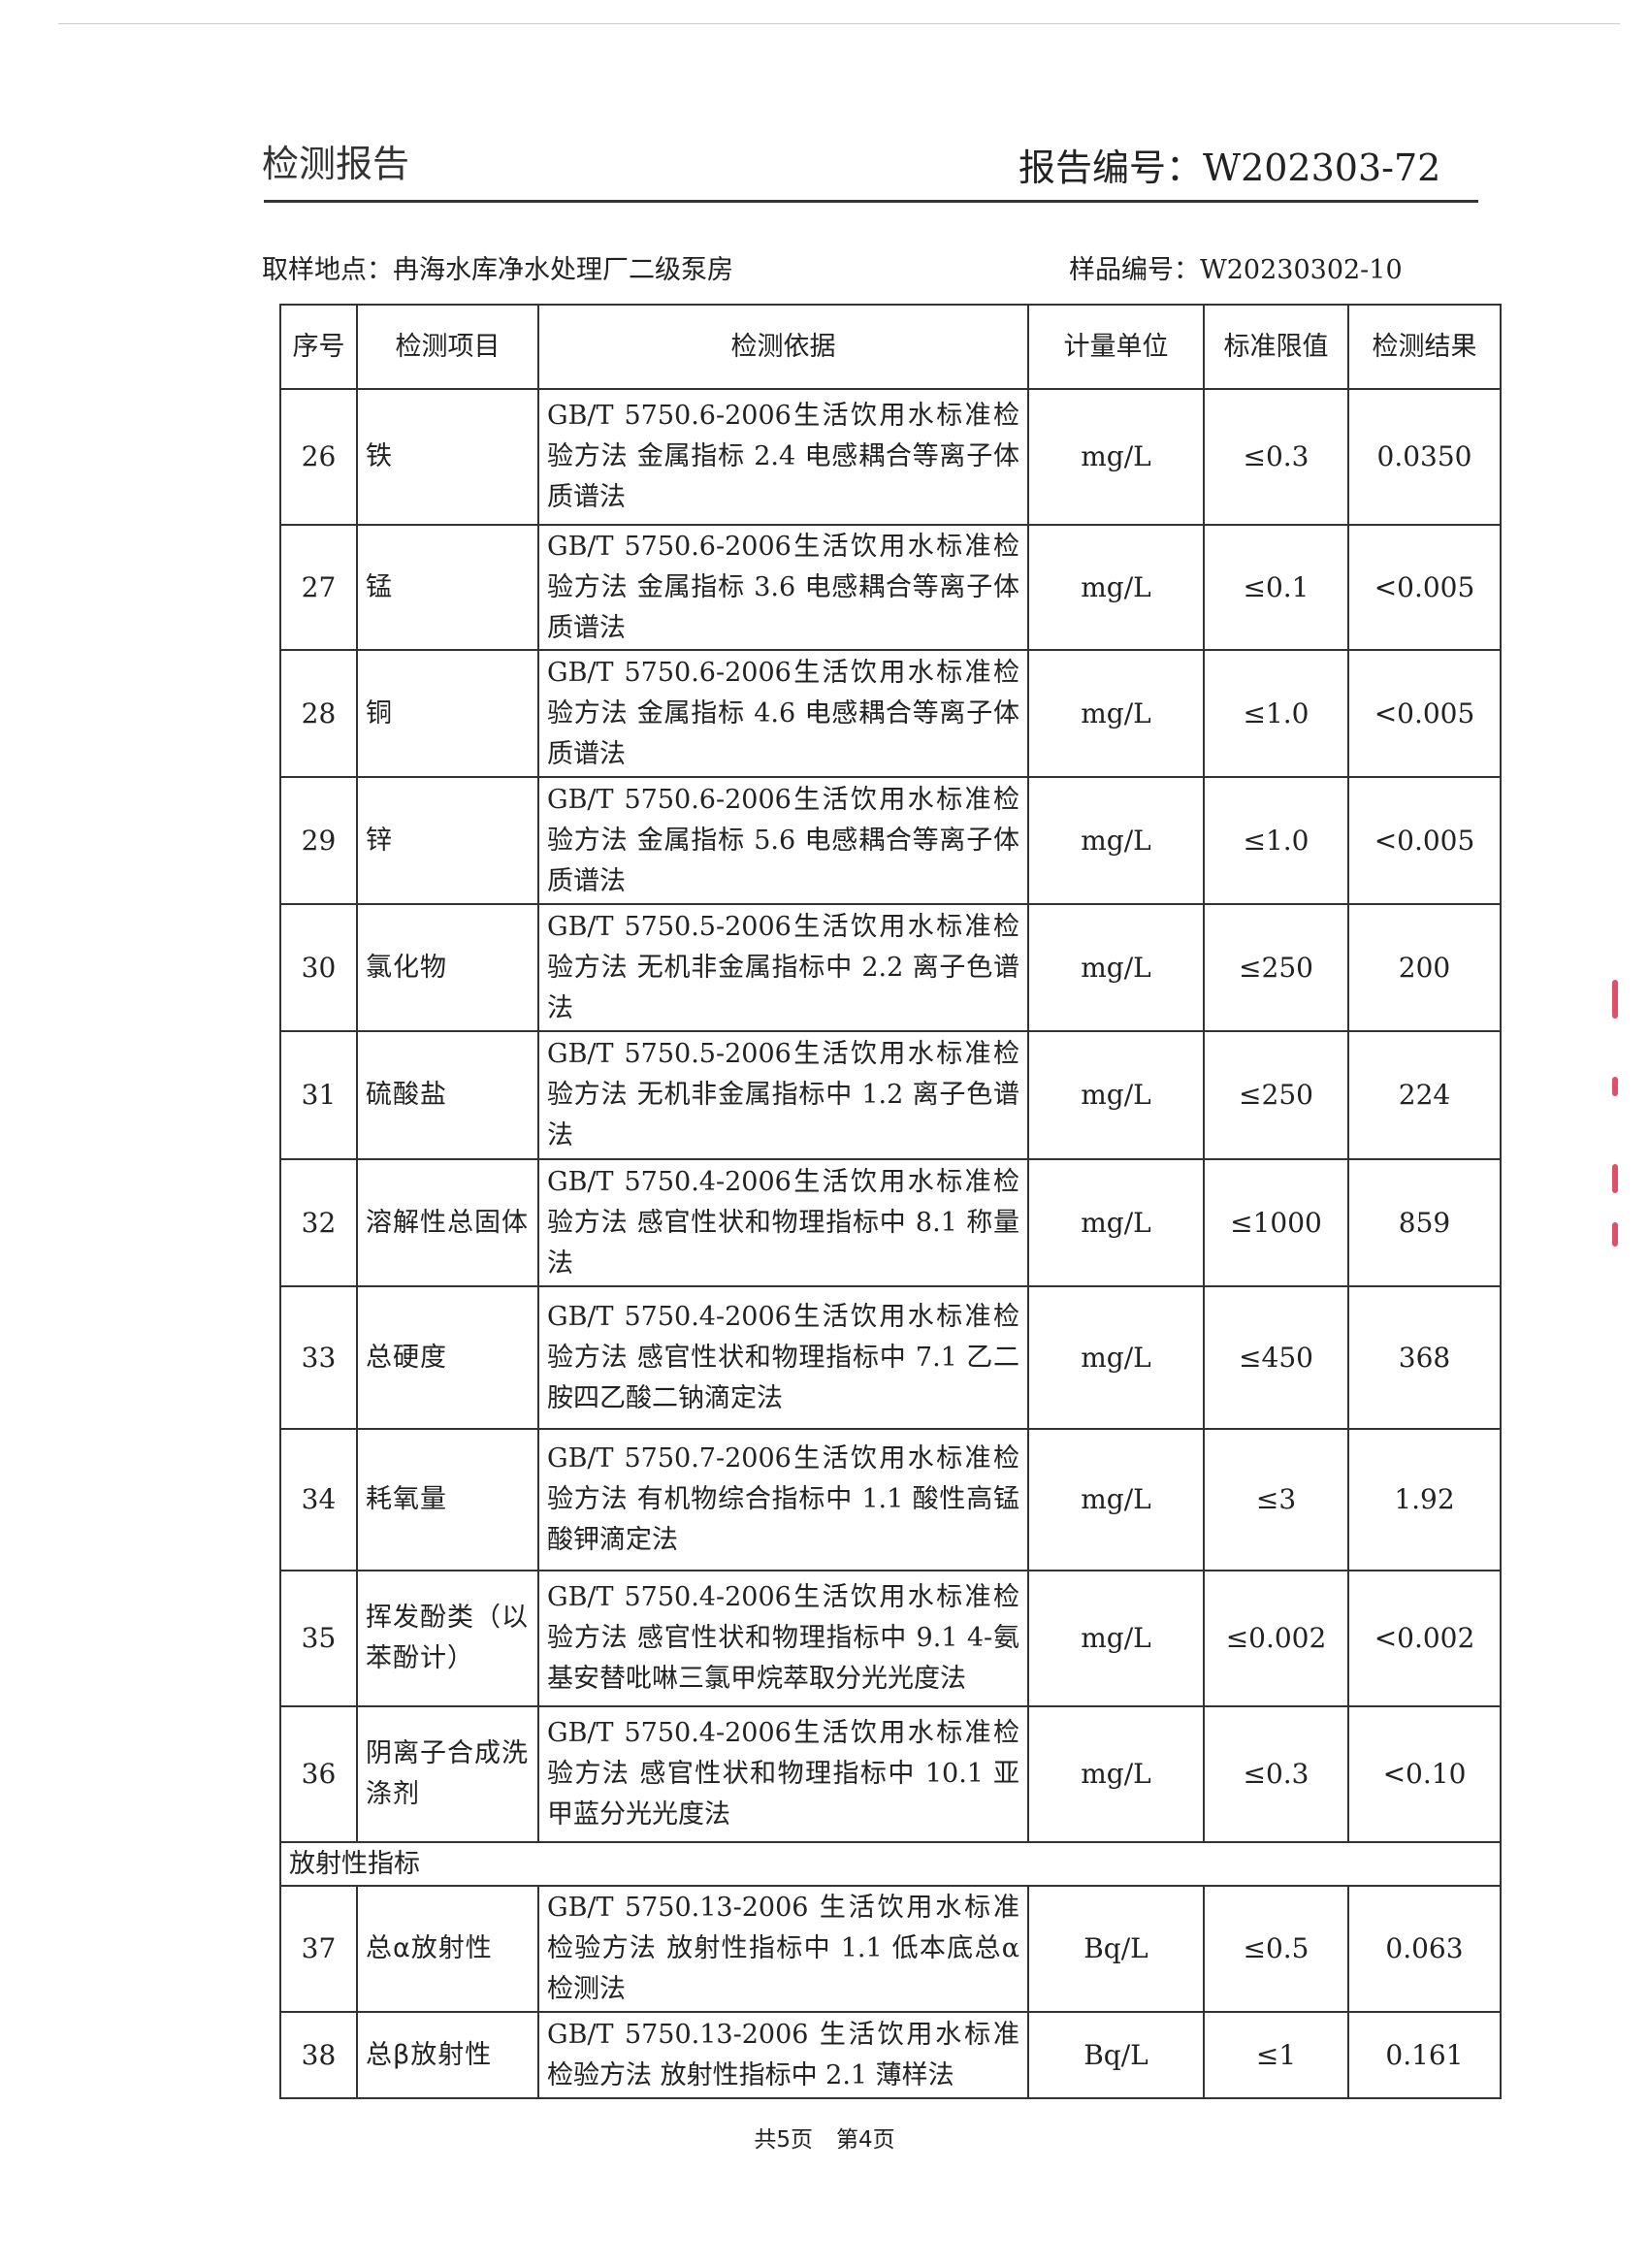 The width and height of the screenshot is (1649, 2268). What do you see at coordinates (447, 967) in the screenshot?
I see `test-item: 氯化物` at bounding box center [447, 967].